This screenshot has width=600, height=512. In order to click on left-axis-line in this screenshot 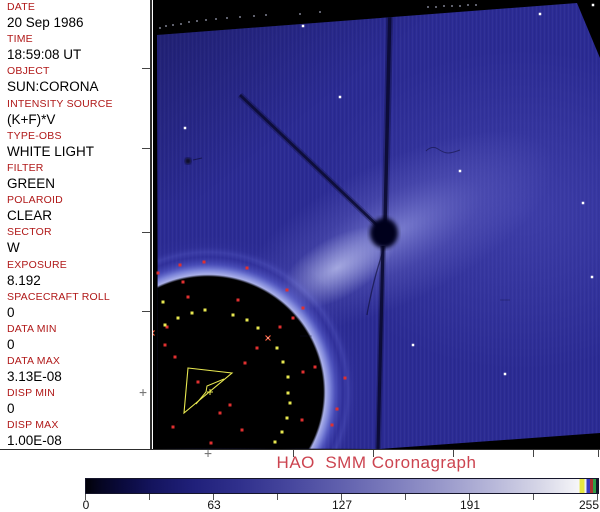, I will do `click(151, 225)`.